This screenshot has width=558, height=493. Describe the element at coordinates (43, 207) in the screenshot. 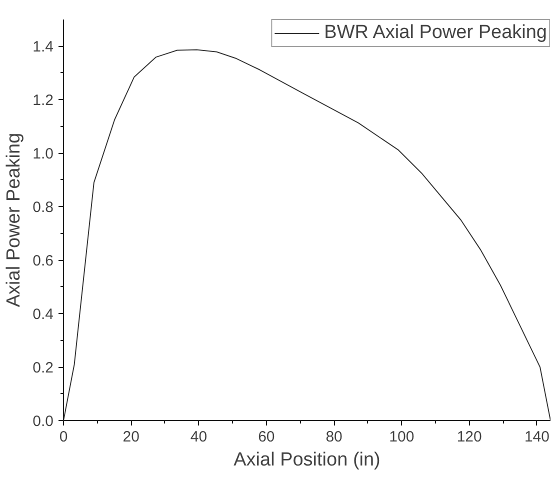

I see `y-tick-label: 0.8` at that location.